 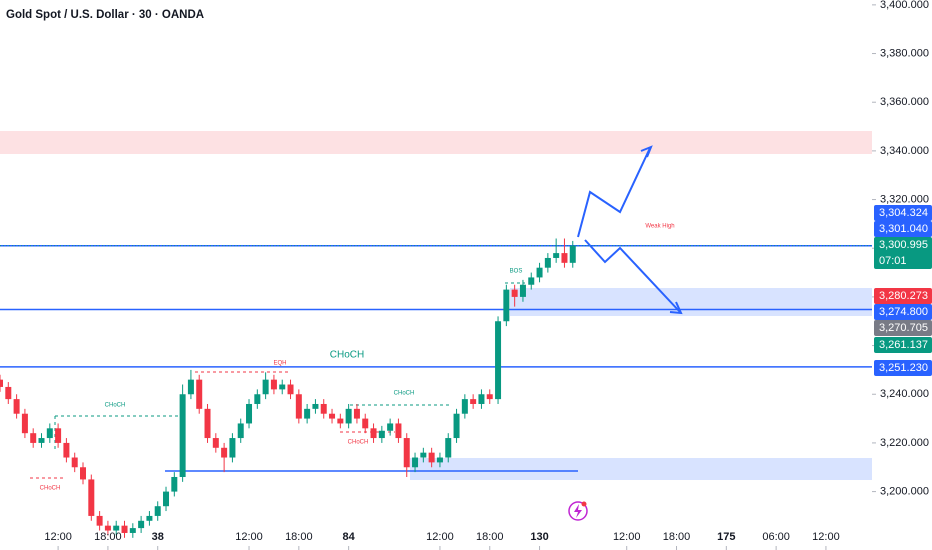 I want to click on supply-zone, so click(x=436, y=142).